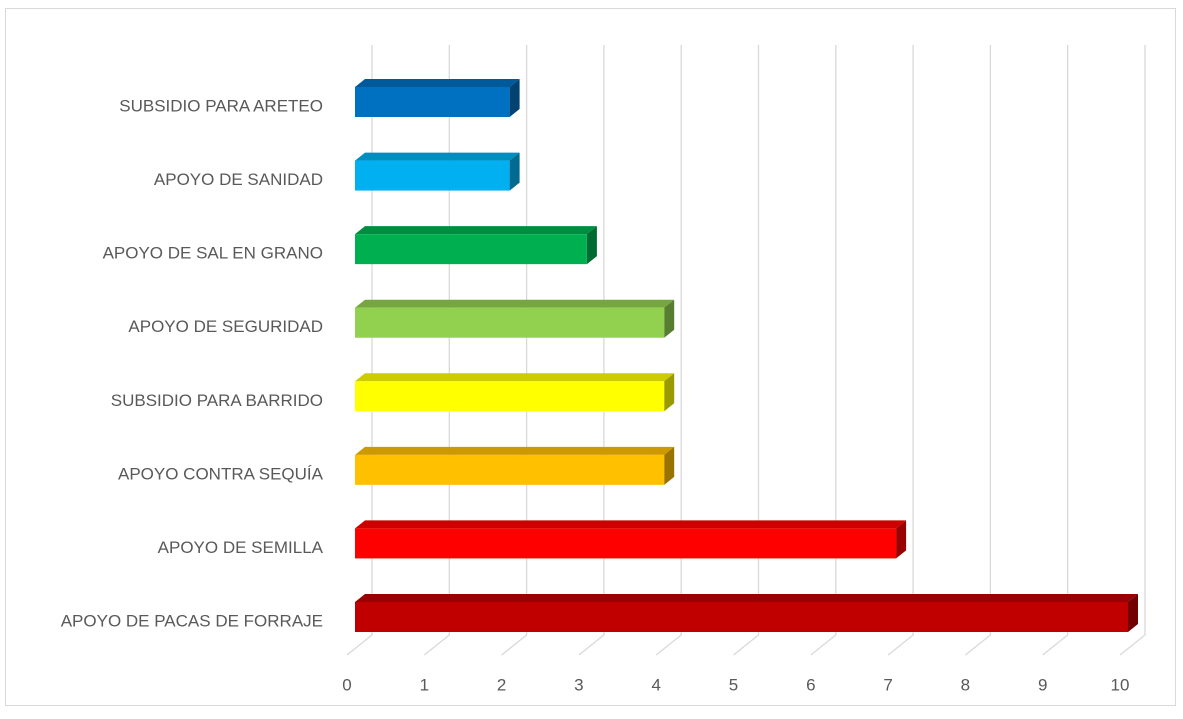 The width and height of the screenshot is (1183, 719). Describe the element at coordinates (213, 253) in the screenshot. I see `y-tick-label: APOYO DE SAL EN GRANO` at that location.